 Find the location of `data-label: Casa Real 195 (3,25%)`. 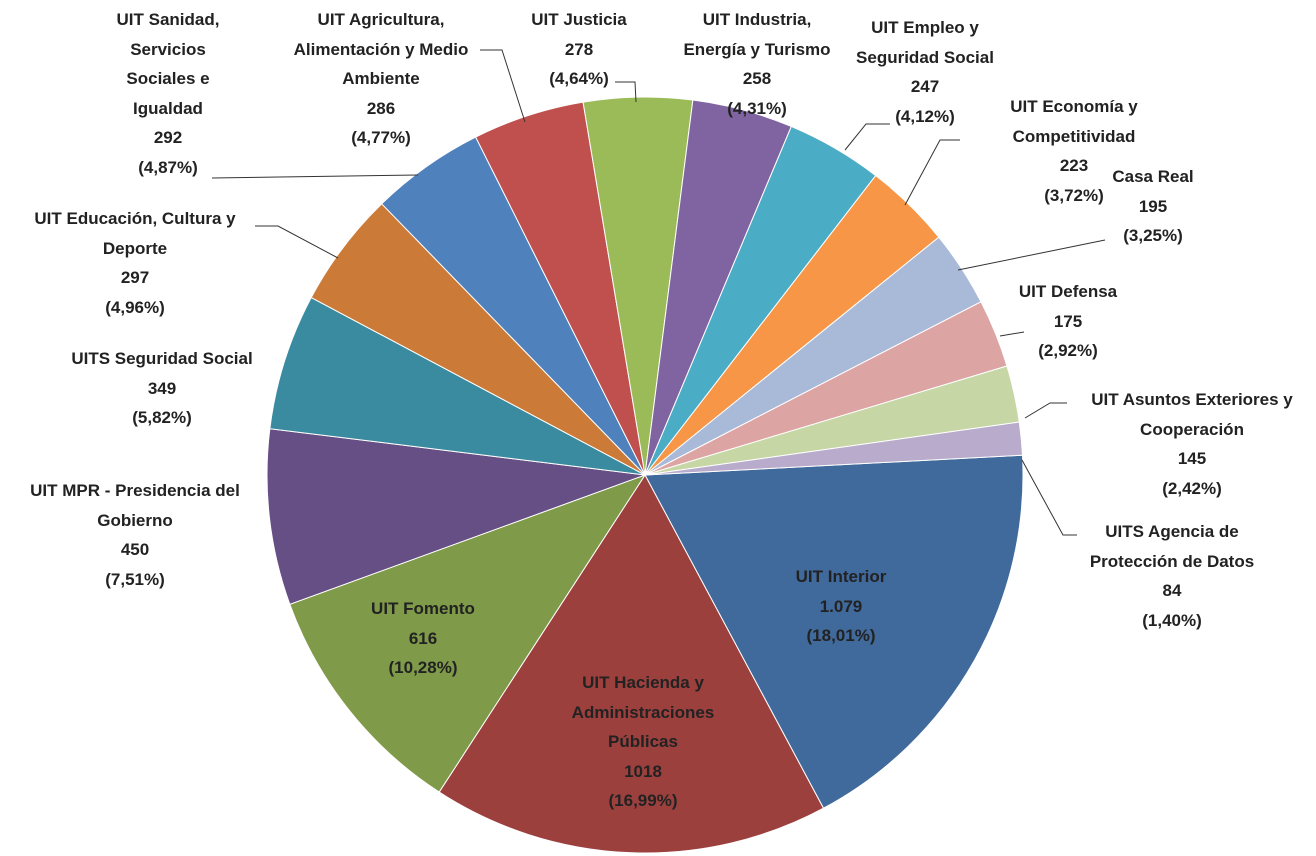

data-label: Casa Real 195 (3,25%) is located at coordinates (1153, 206).